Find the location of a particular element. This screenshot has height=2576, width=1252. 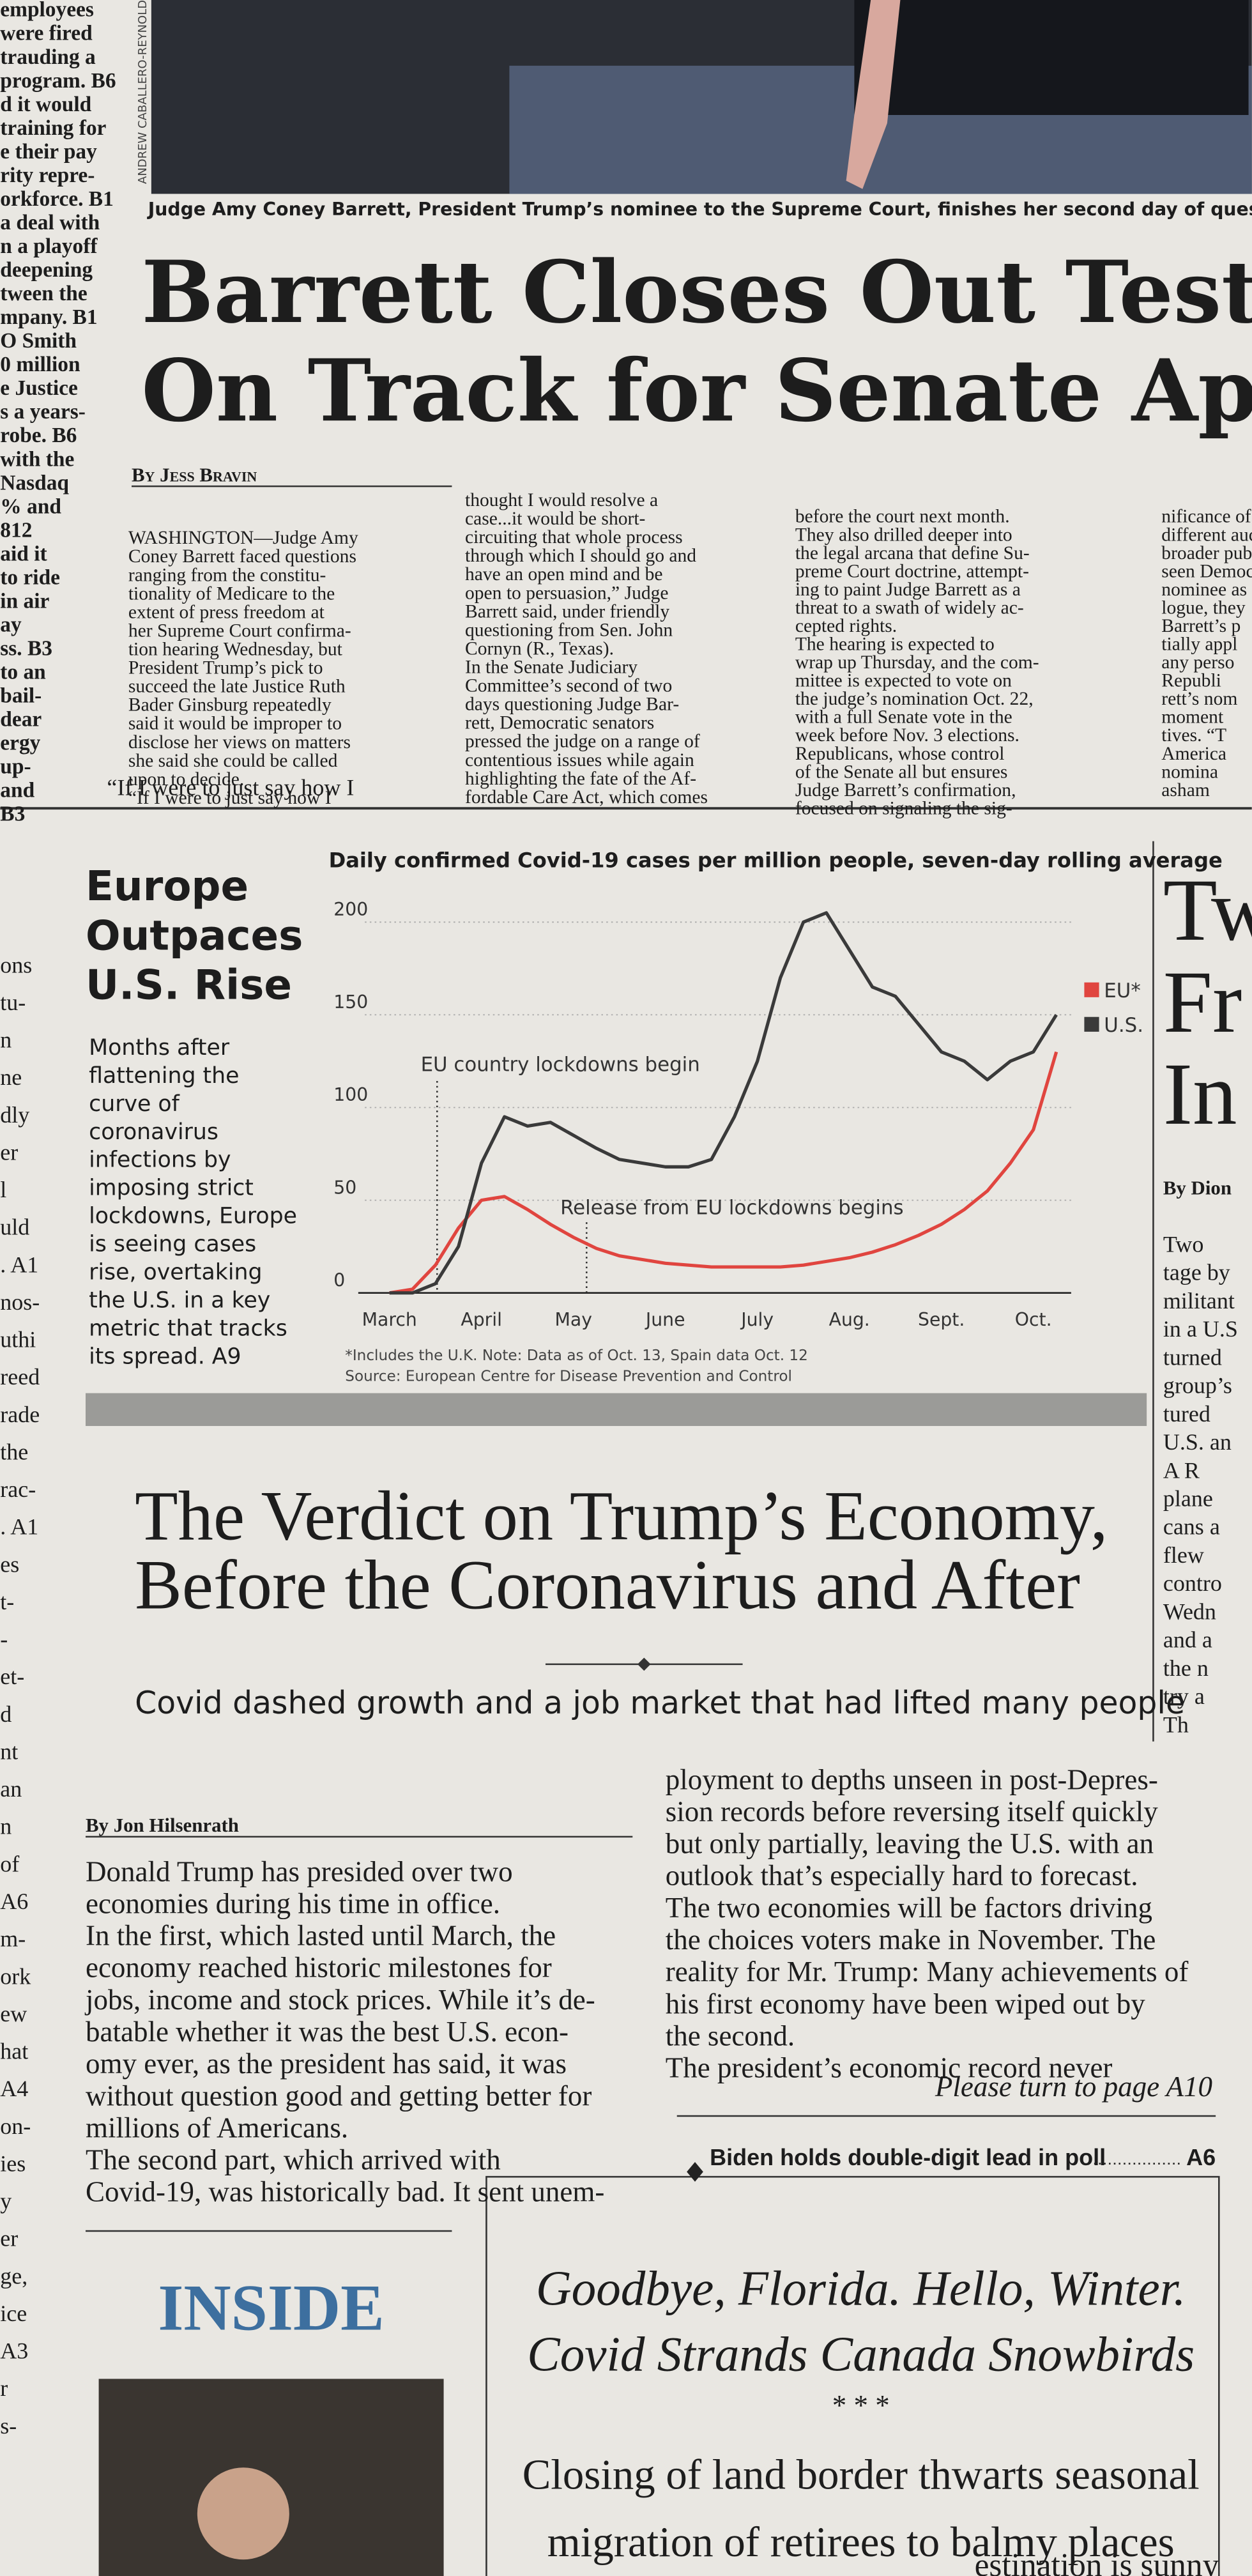

story-line: tives. “T is located at coordinates (1193, 735).